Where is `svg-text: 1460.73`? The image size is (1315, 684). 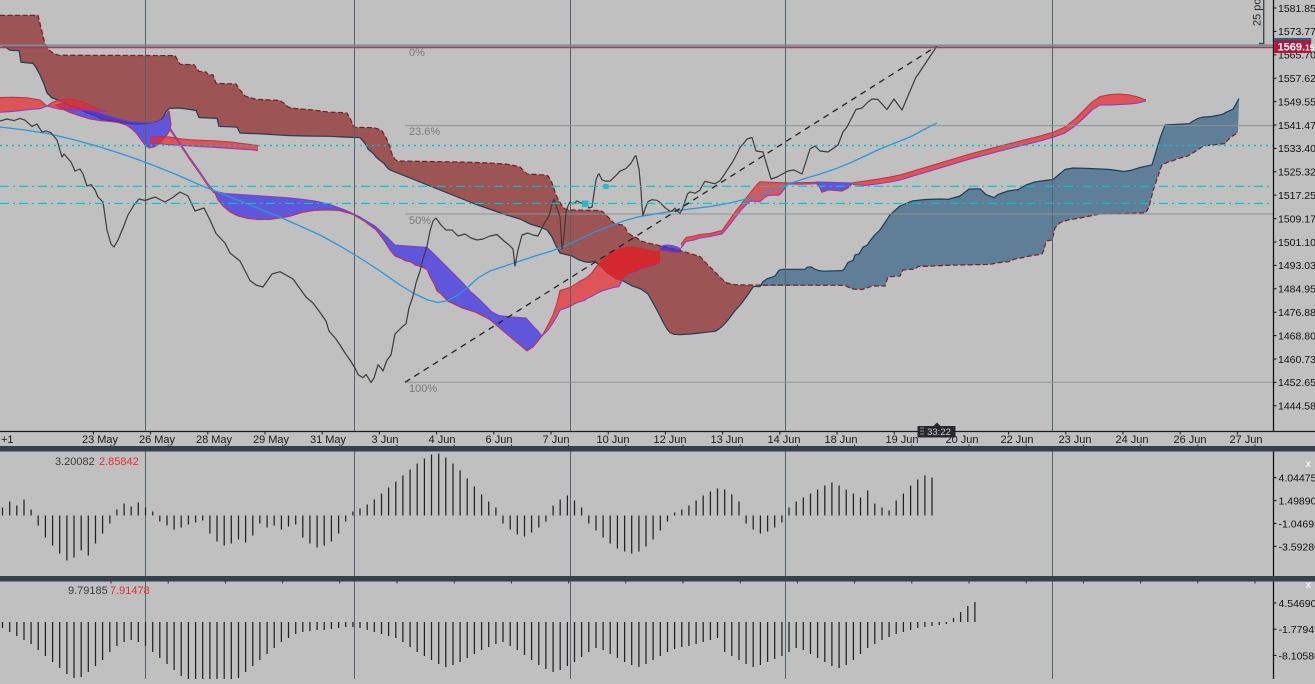
svg-text: 1460.73 is located at coordinates (1296, 360).